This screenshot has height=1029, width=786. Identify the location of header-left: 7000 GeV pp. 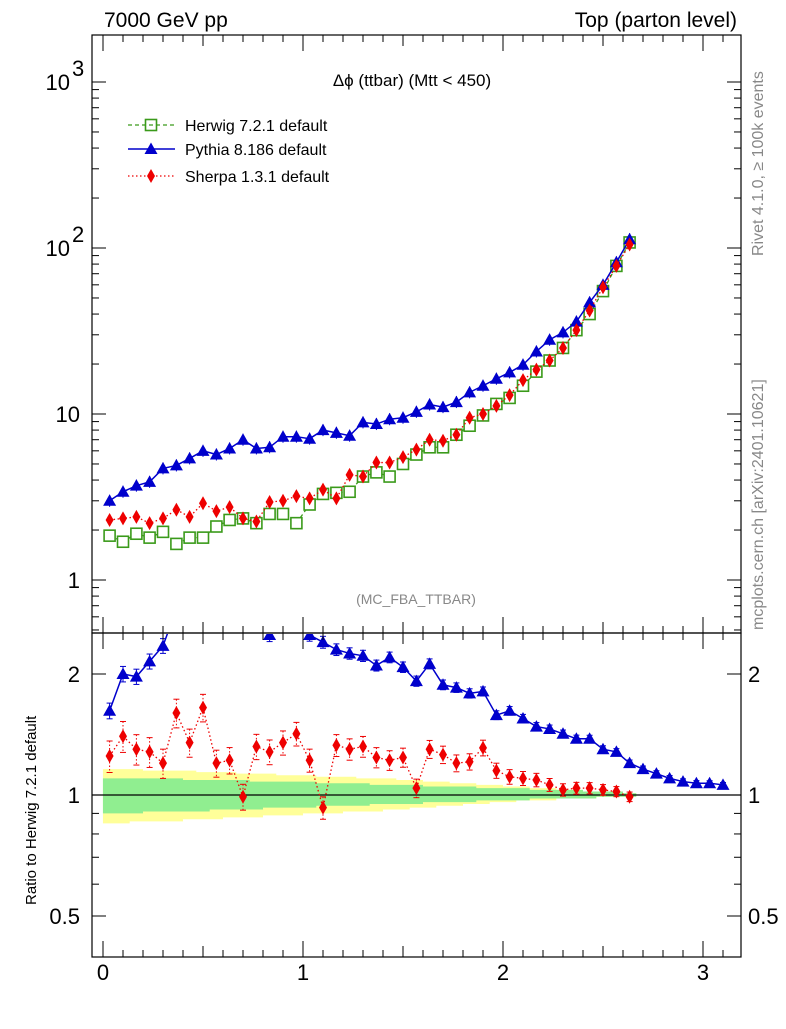
(166, 20).